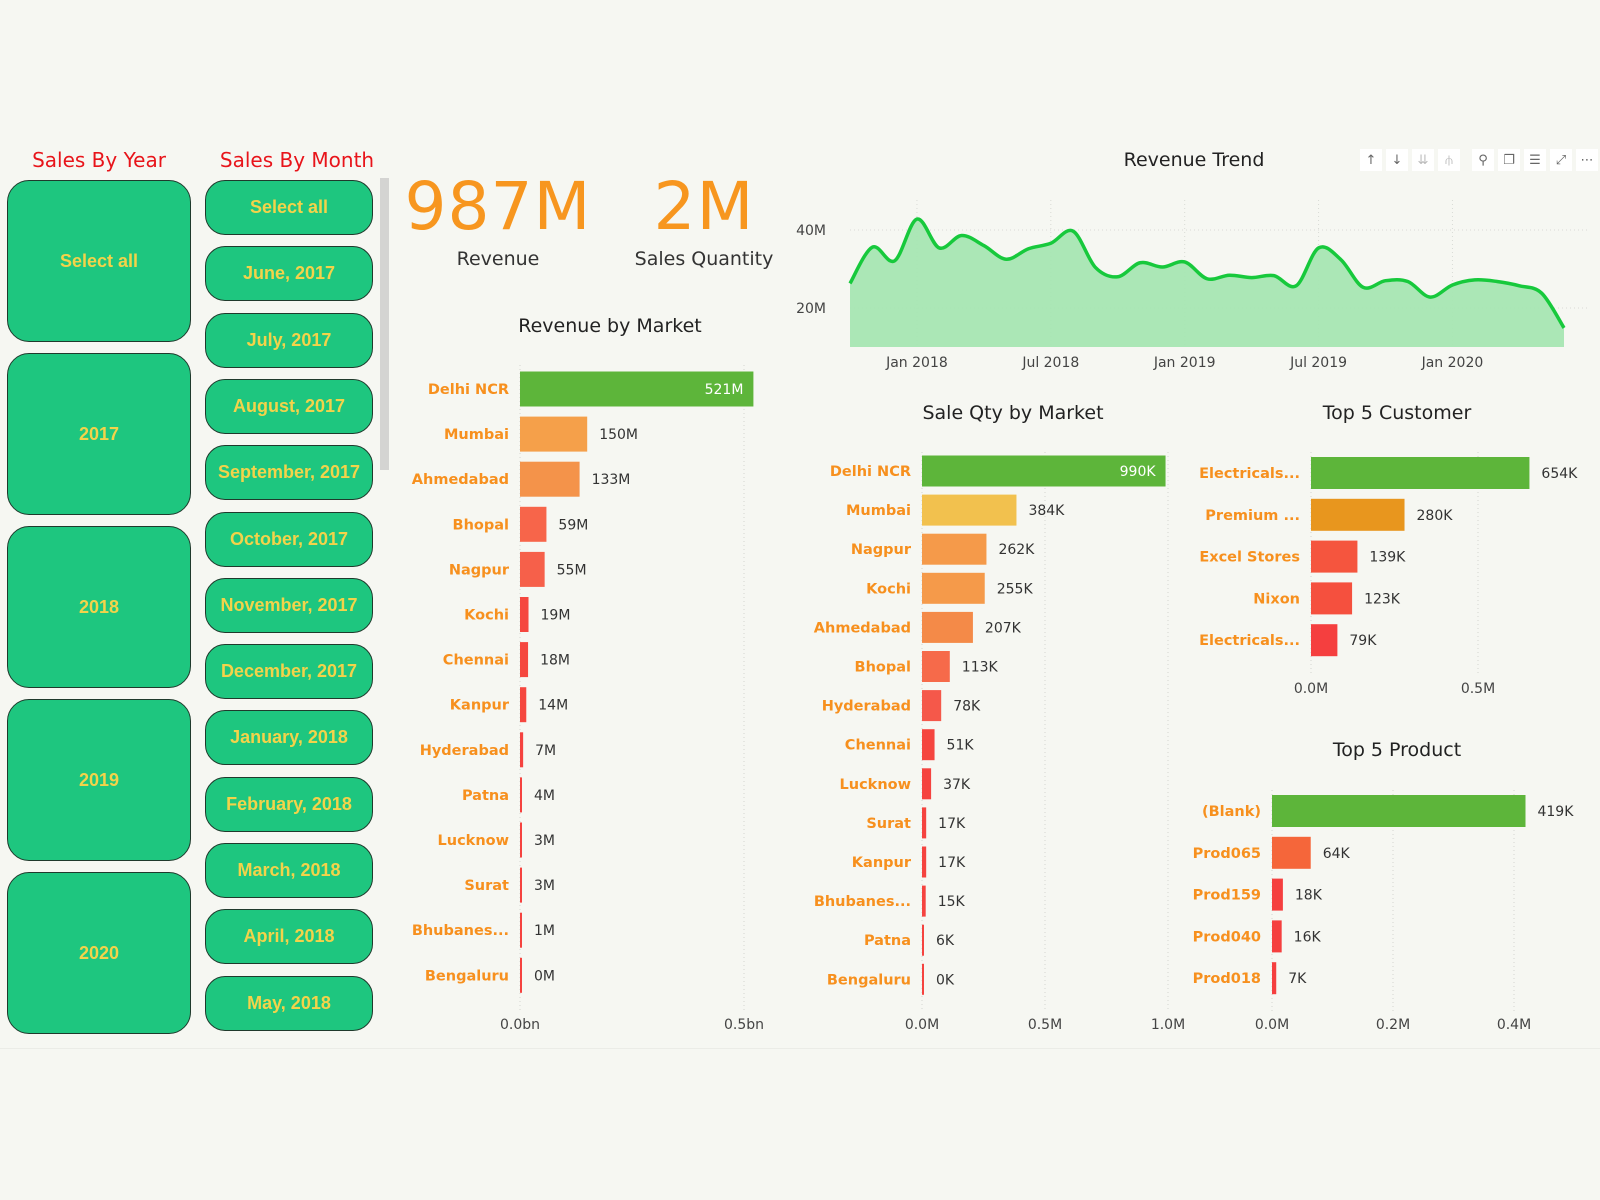 The width and height of the screenshot is (1600, 1200). Describe the element at coordinates (1587, 160) in the screenshot. I see `more-options-icon: ⋯` at that location.